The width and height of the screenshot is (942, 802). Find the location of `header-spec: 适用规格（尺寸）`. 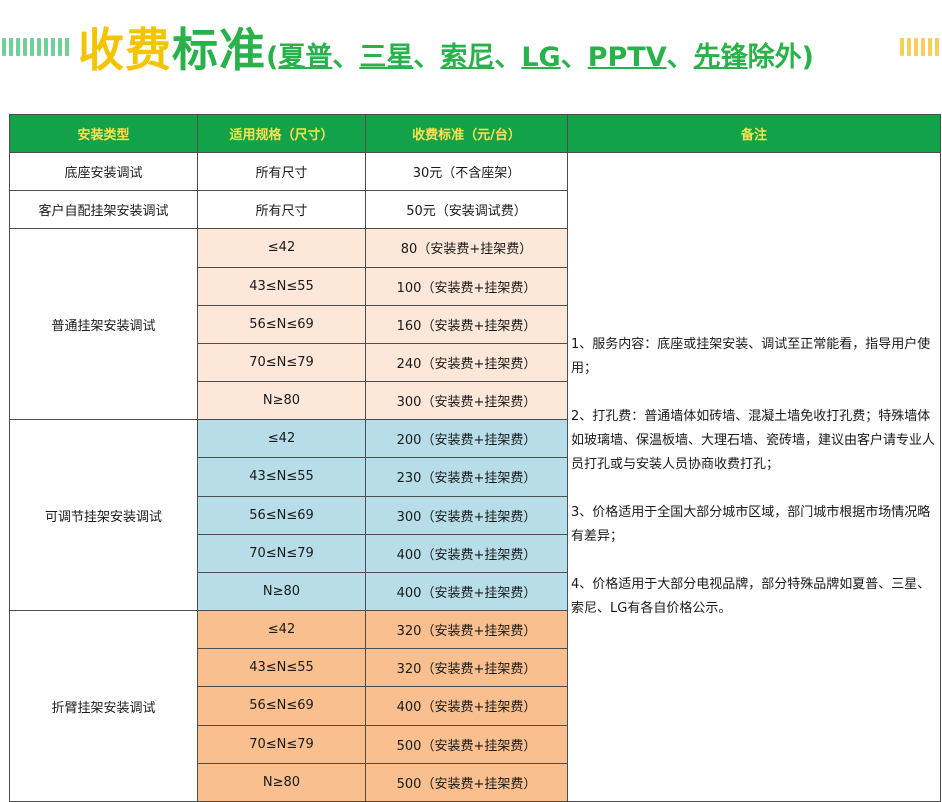

header-spec: 适用规格（尺寸） is located at coordinates (281, 133).